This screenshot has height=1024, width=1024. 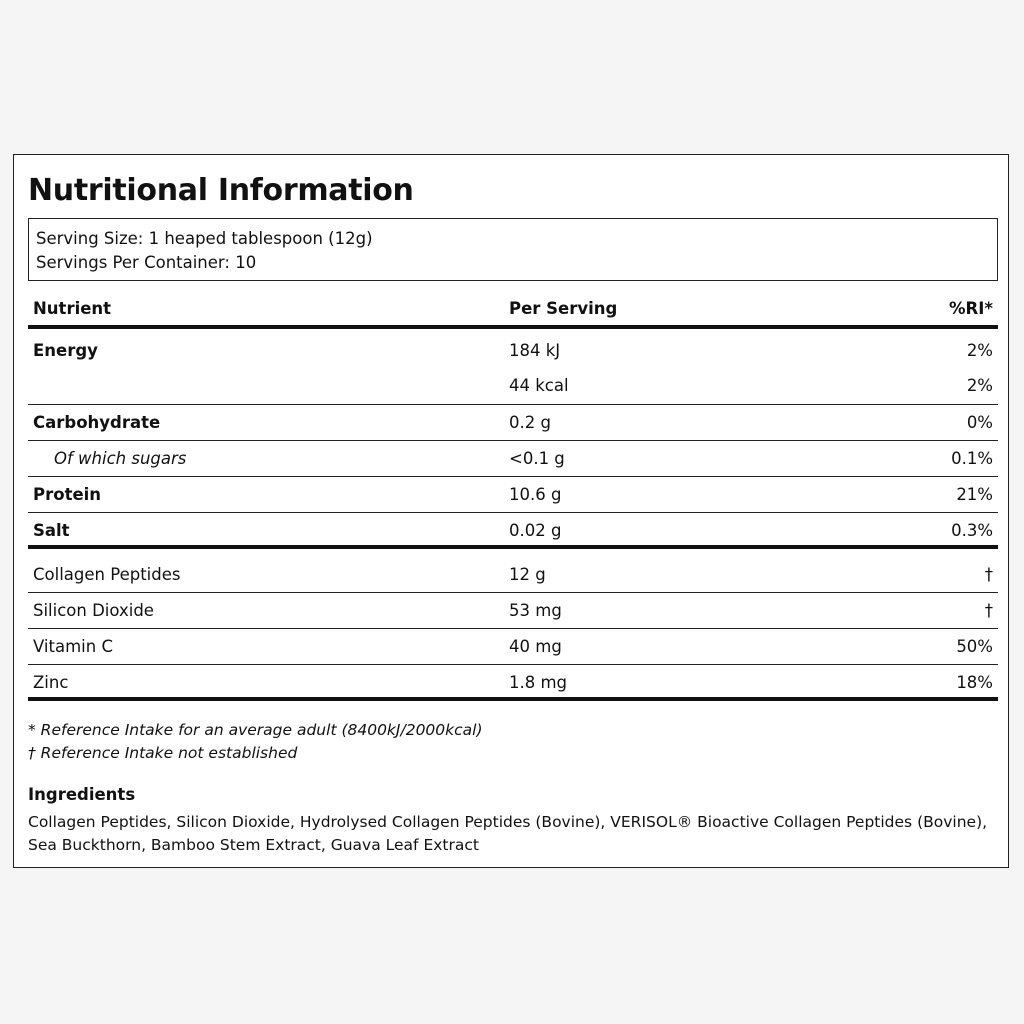 What do you see at coordinates (65, 350) in the screenshot?
I see `nutrient-name: Energy` at bounding box center [65, 350].